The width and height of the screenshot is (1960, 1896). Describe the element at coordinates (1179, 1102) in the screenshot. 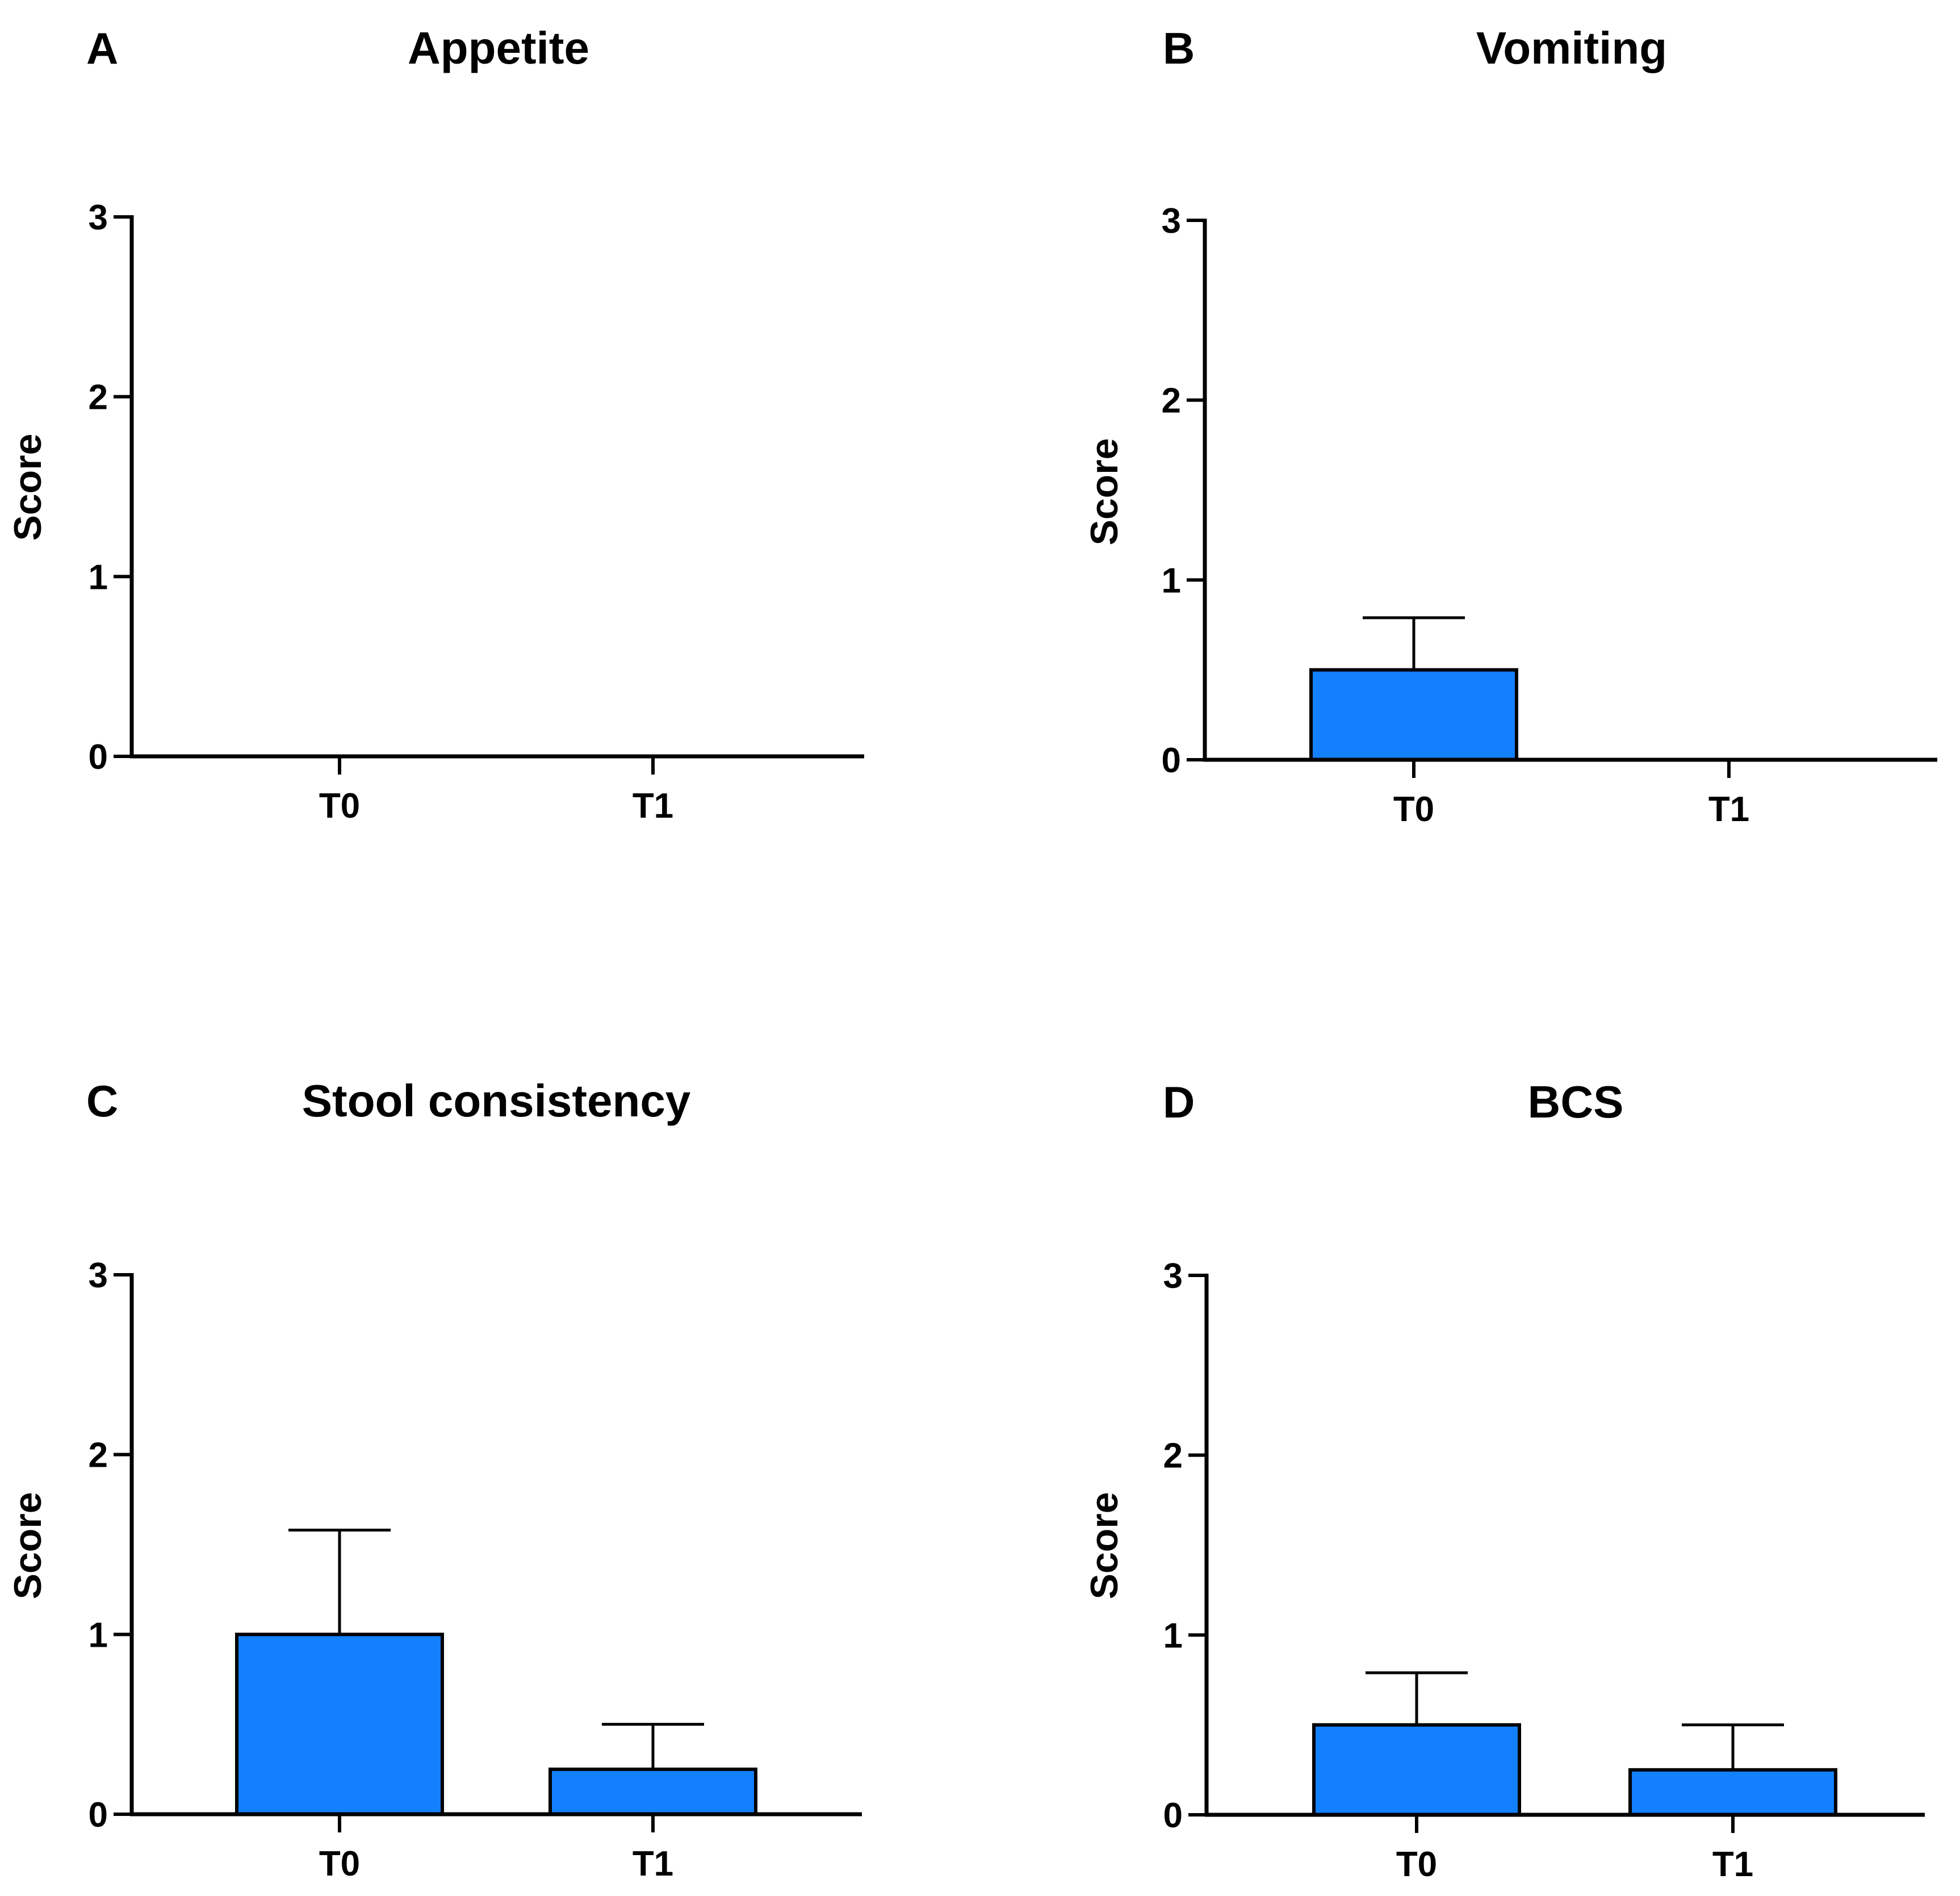

I see `panel-letter: D` at that location.